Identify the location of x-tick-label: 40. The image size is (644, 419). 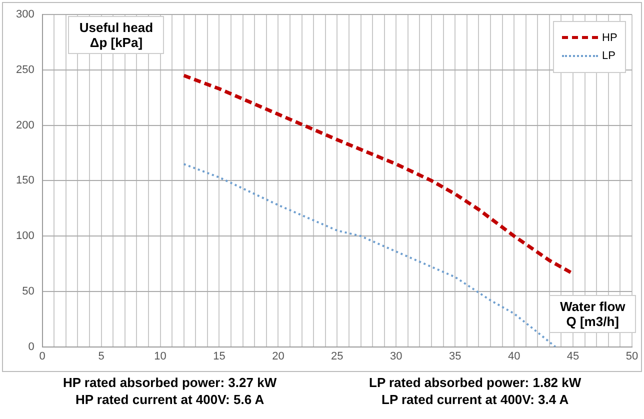
(514, 356).